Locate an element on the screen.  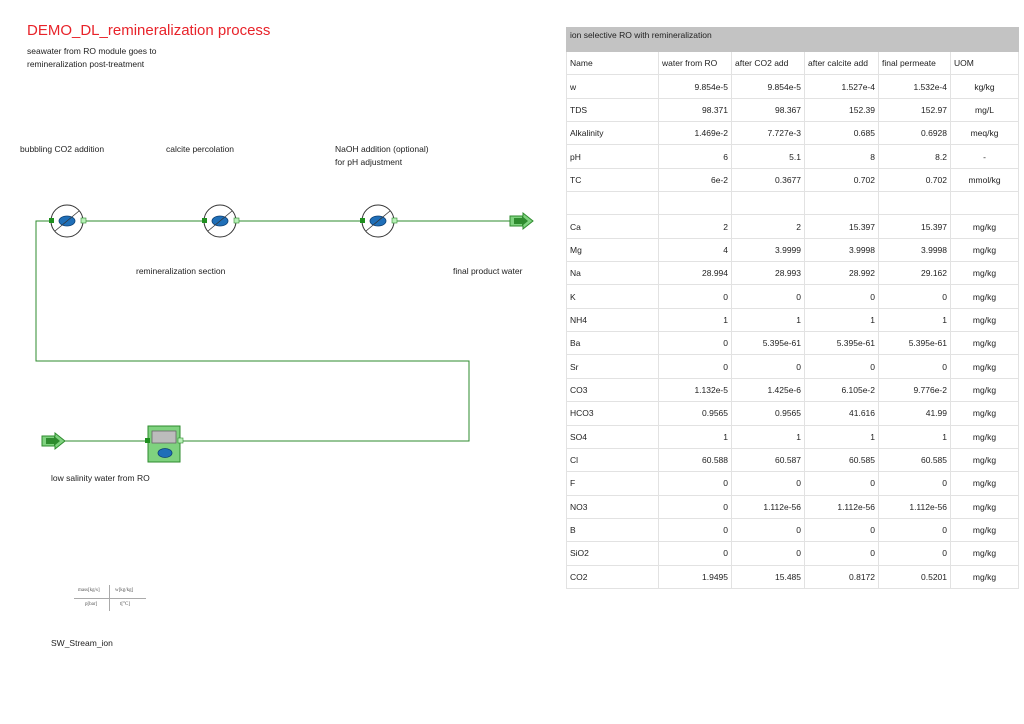
value-cell: 3.9999 is located at coordinates (768, 250).